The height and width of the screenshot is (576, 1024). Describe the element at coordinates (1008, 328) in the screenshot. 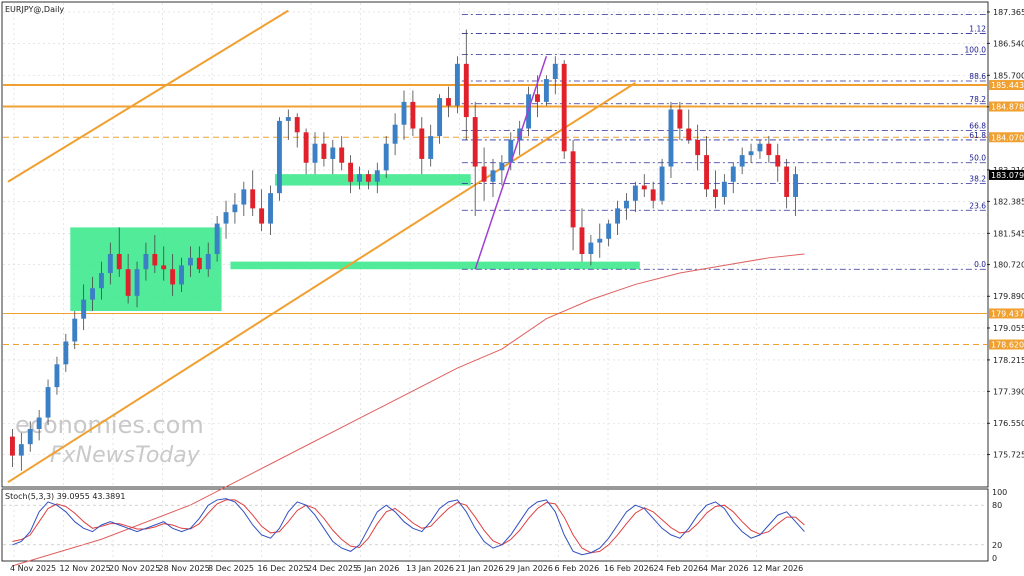

I see `price-tick-label-9: 179.055` at that location.